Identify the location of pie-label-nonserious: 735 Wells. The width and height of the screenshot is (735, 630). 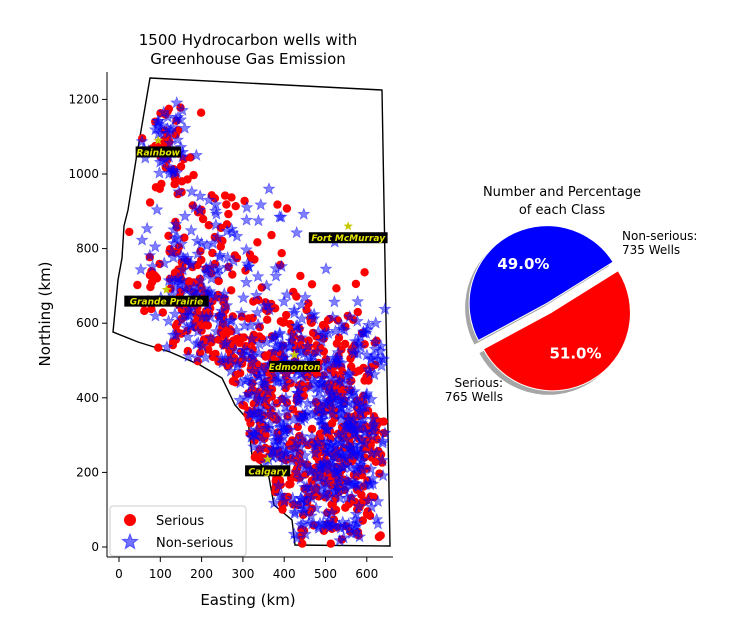
(651, 250).